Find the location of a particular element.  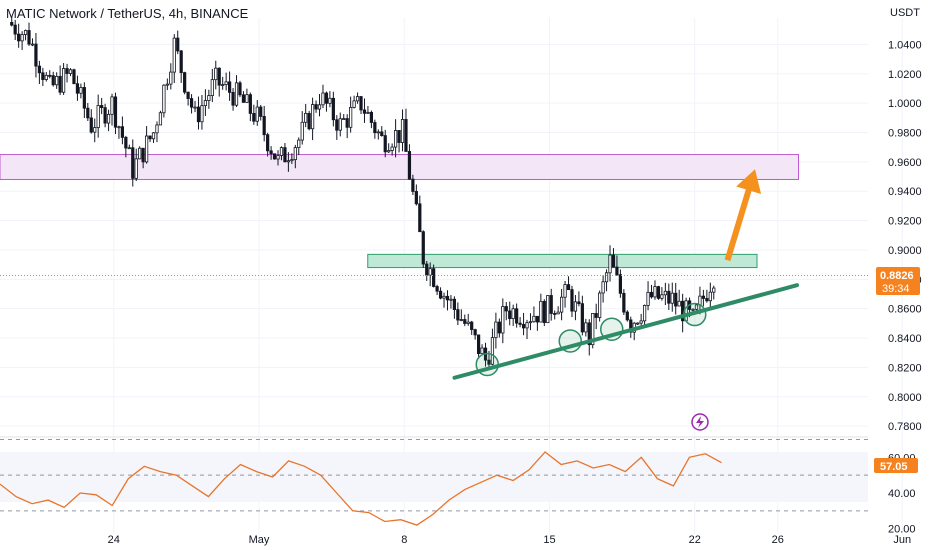

price-tick-label: 0.7800 is located at coordinates (905, 427).